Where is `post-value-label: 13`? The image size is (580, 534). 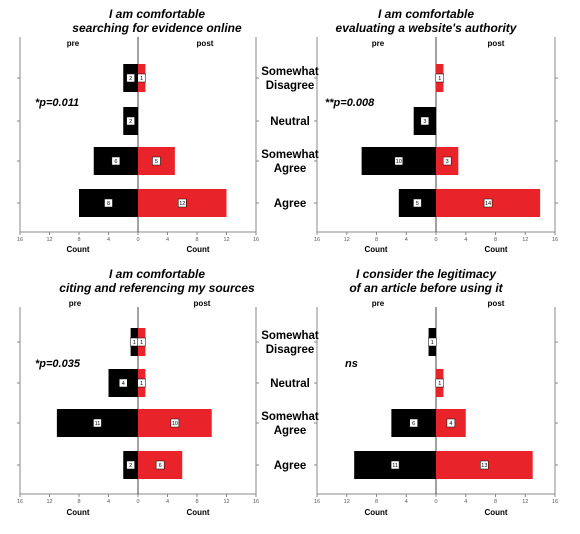 post-value-label: 13 is located at coordinates (484, 466).